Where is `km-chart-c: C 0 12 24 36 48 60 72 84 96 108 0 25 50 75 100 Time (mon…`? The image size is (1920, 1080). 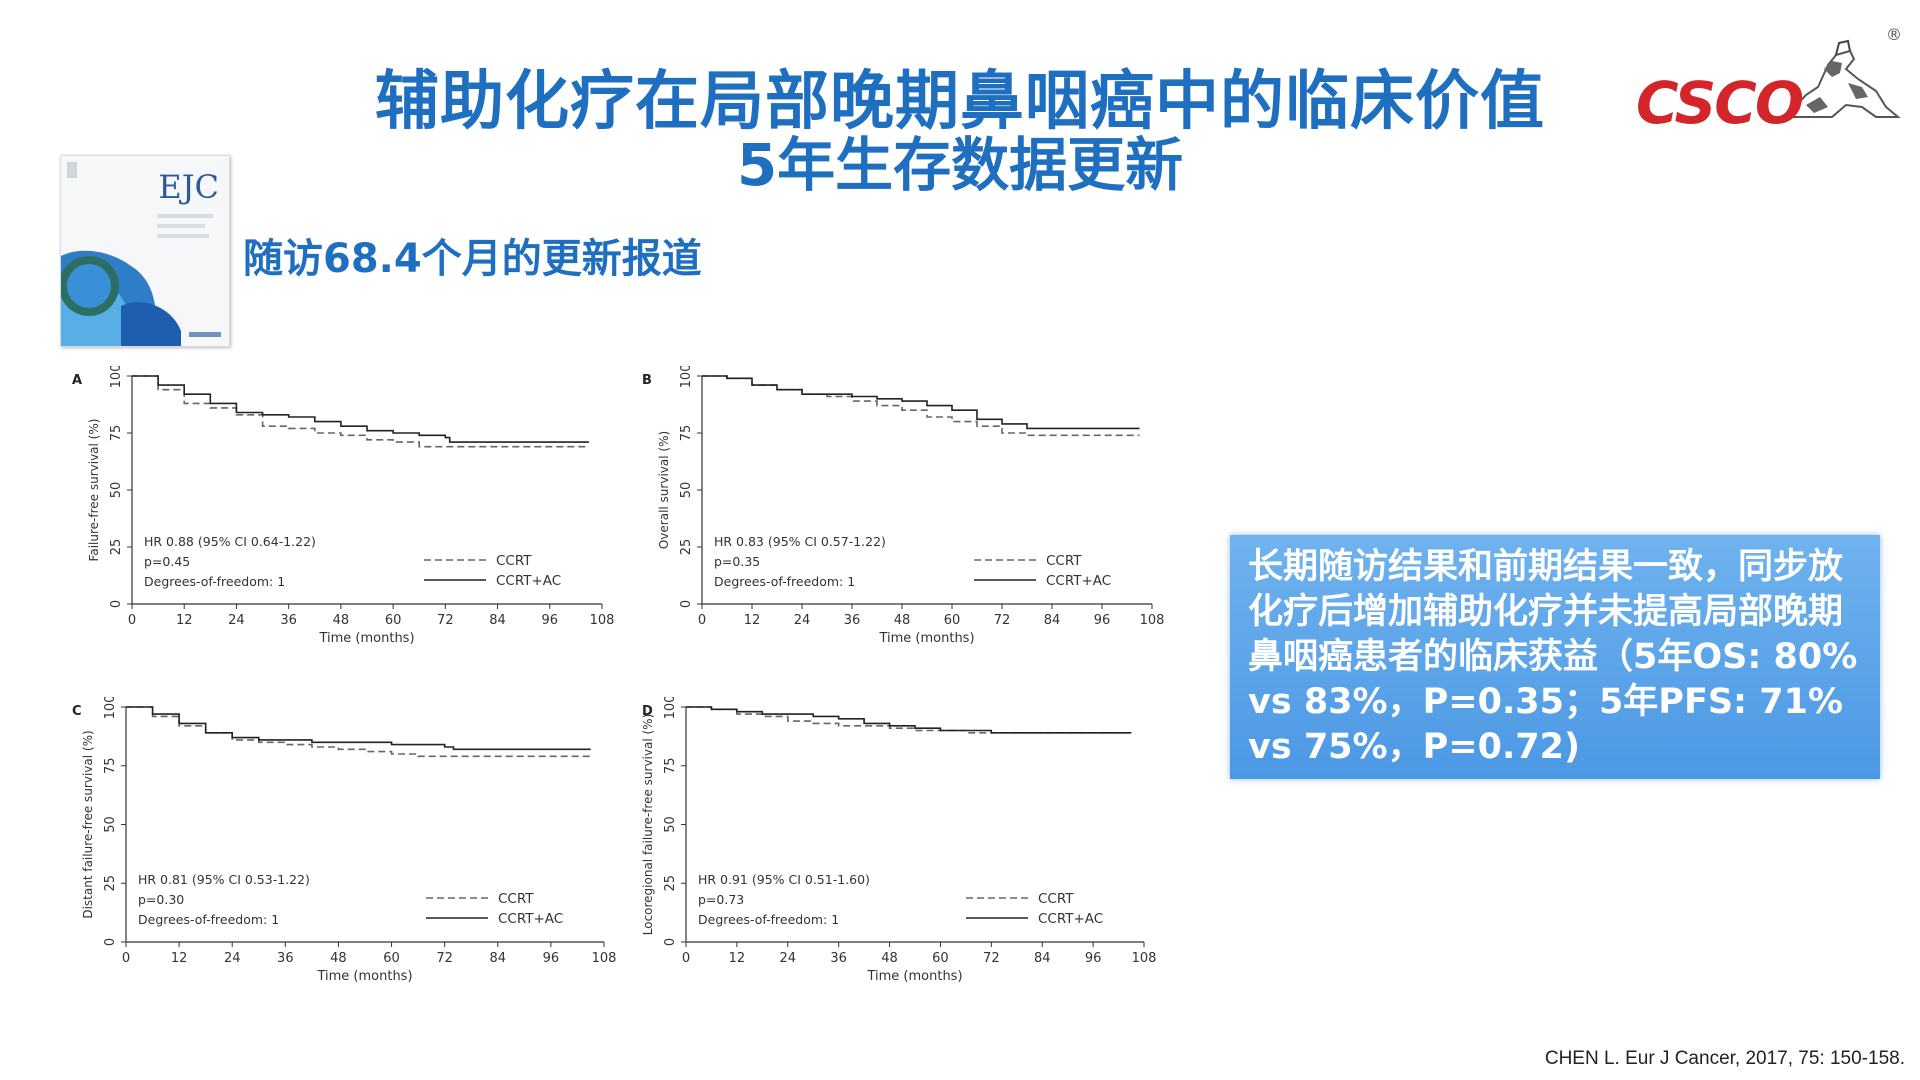
km-chart-c: C 0 12 24 36 48 60 72 84 96 108 0 25 50 75 100 Time (mon… is located at coordinates (344, 840).